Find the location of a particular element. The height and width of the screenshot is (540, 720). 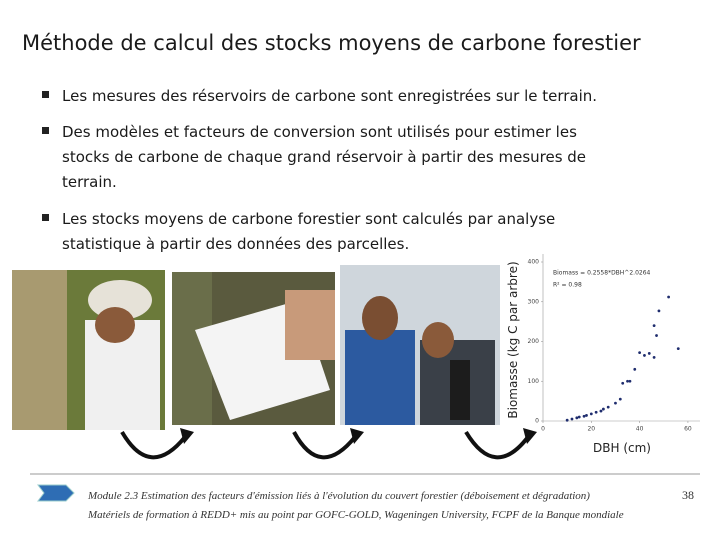

x-axis-label: DBH (cm) is located at coordinates (622, 448).